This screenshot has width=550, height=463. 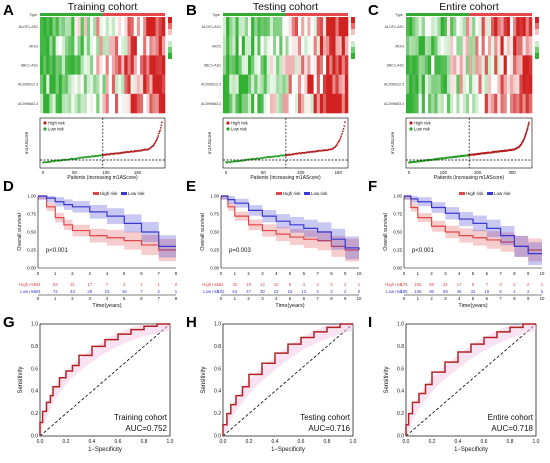 I want to click on panel-letter-f: F, so click(x=373, y=186).